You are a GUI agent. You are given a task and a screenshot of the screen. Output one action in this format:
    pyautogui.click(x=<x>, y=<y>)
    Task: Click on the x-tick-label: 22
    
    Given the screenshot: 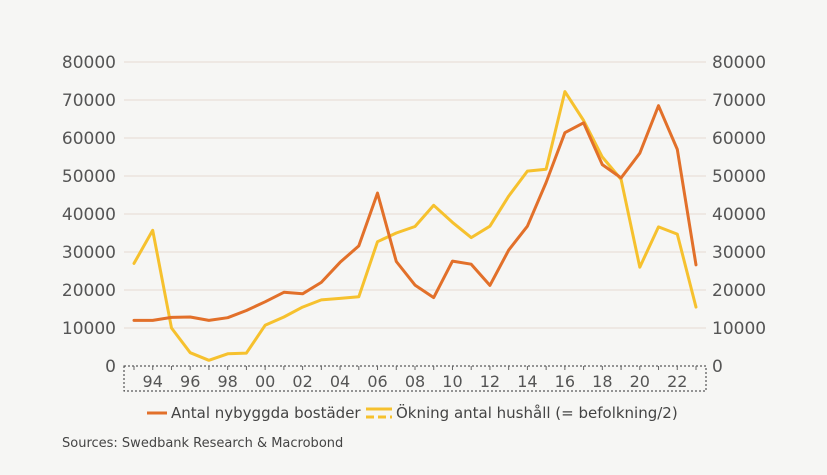 What is the action you would take?
    pyautogui.click(x=677, y=381)
    